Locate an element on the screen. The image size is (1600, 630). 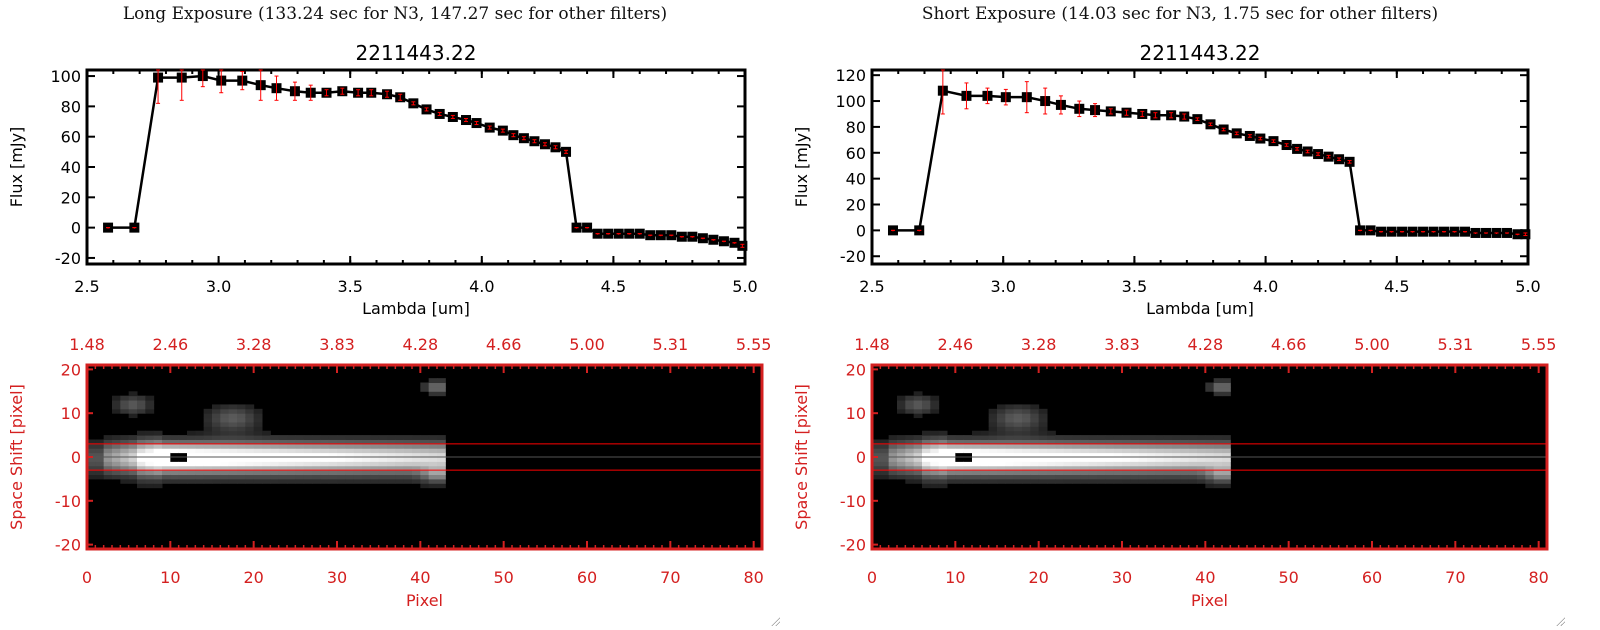
top-wavelength-tick-label: 3.28 is located at coordinates (254, 344).